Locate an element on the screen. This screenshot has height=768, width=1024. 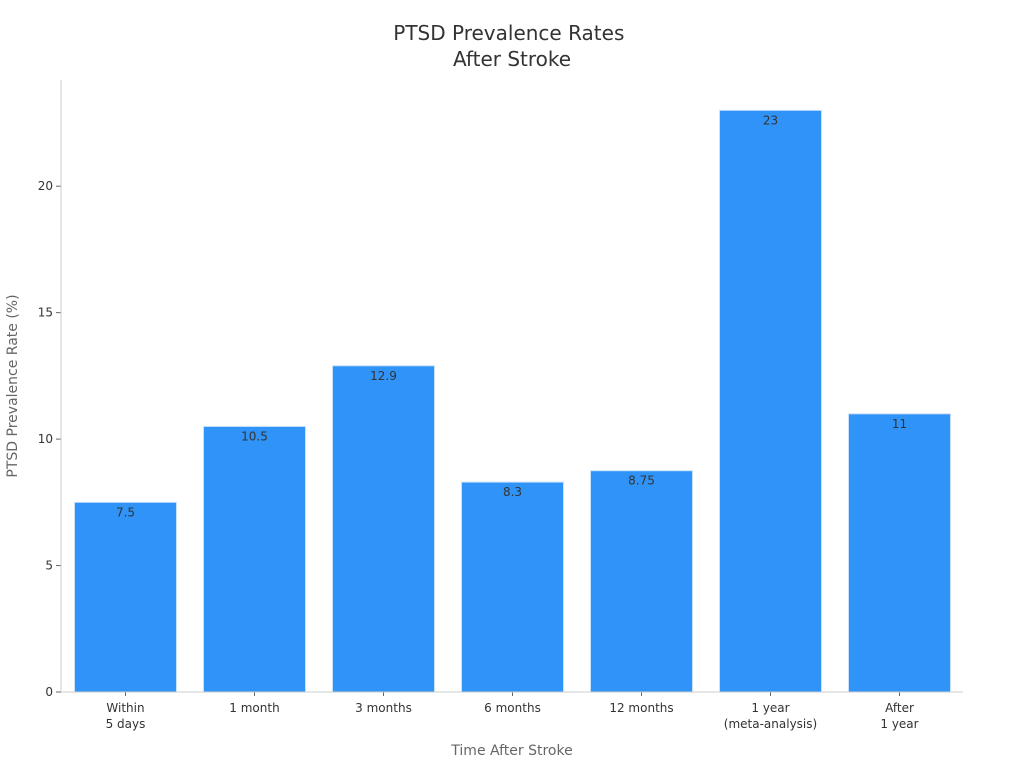
data-label: 10.5 is located at coordinates (254, 436).